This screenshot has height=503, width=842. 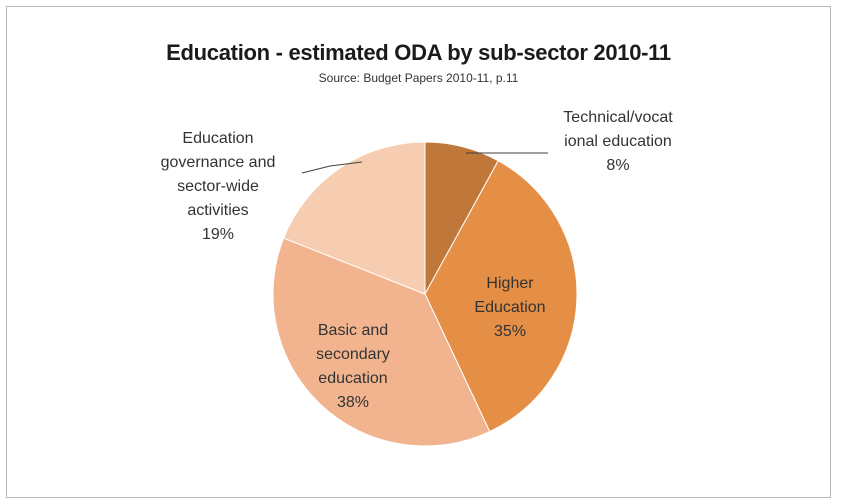 What do you see at coordinates (353, 402) in the screenshot?
I see `slice-percent-label: 38%` at bounding box center [353, 402].